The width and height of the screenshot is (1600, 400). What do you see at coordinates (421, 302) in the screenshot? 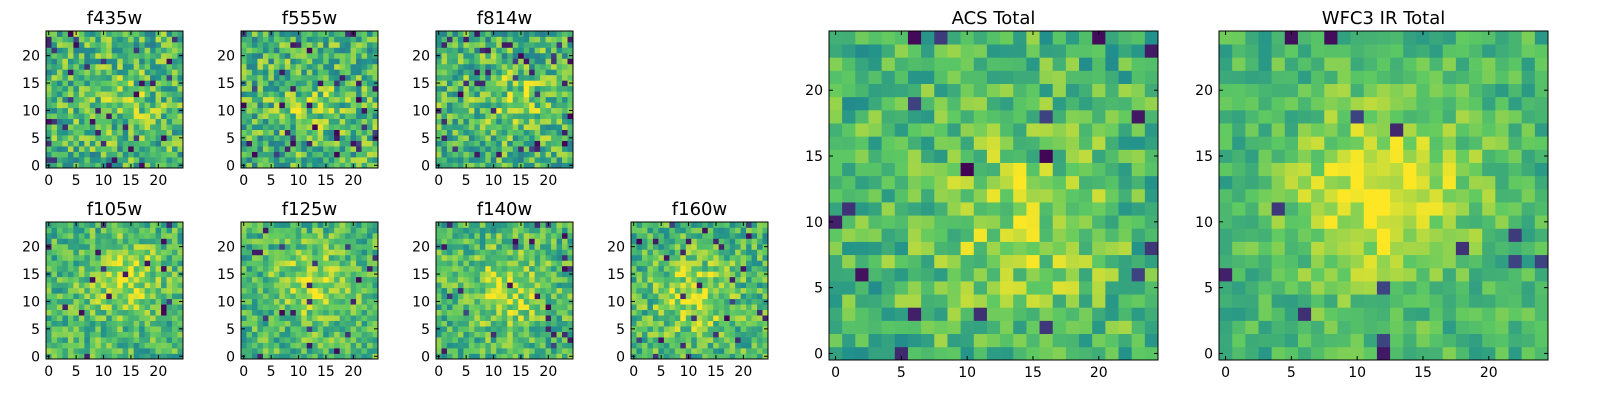
I see `y-tick-label: 10` at bounding box center [421, 302].